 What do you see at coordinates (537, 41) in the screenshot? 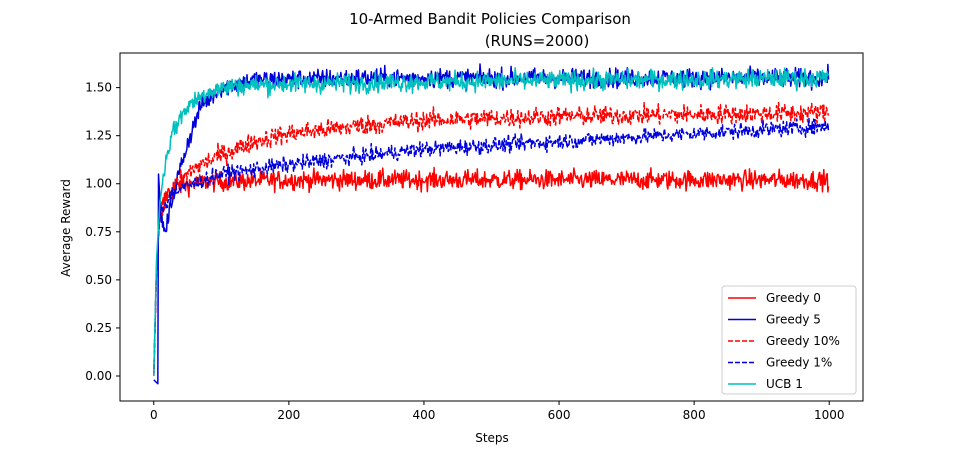
I see `chart-title-line-2: (RUNS=2000)` at bounding box center [537, 41].